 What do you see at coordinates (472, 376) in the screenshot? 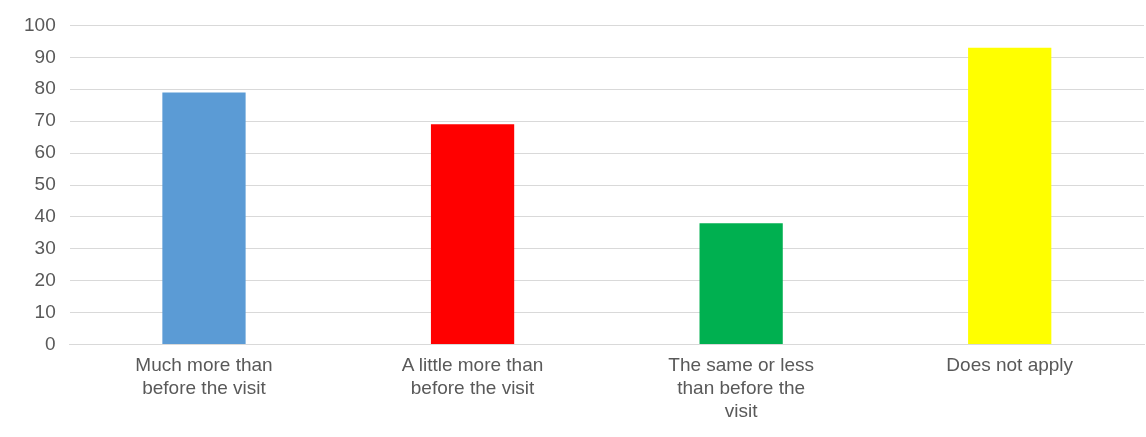
I see `x-tick-label: A little more than before the visit` at bounding box center [472, 376].